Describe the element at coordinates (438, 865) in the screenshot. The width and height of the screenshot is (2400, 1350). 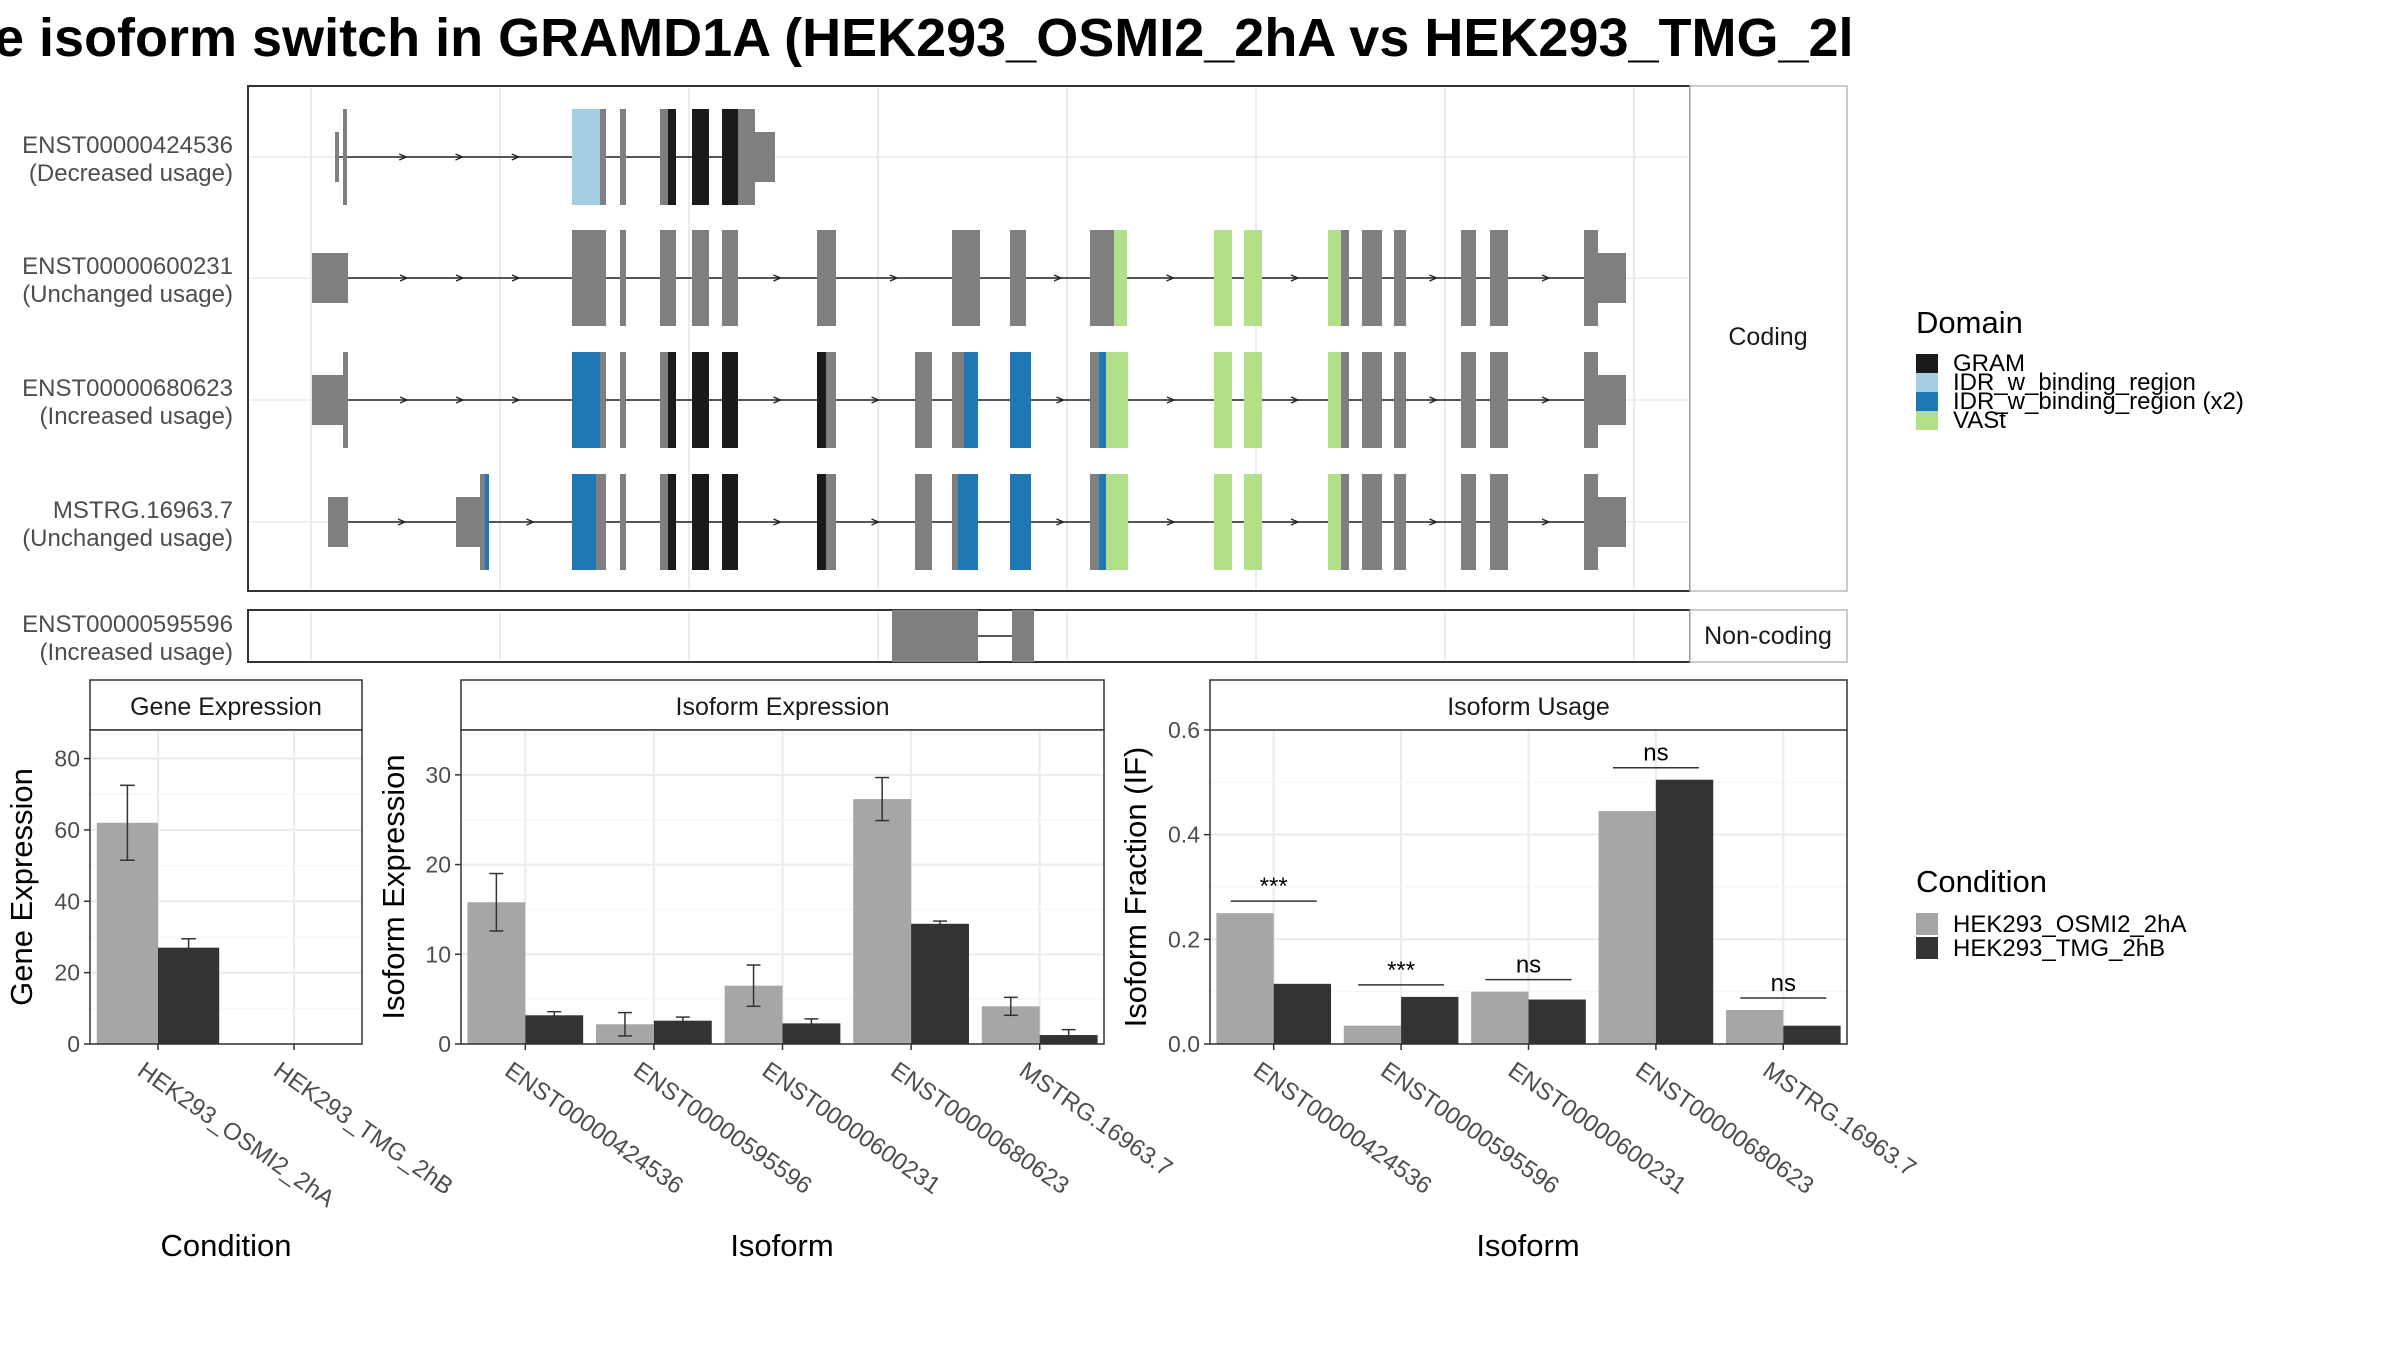
I see `y-tick-label: 20` at that location.